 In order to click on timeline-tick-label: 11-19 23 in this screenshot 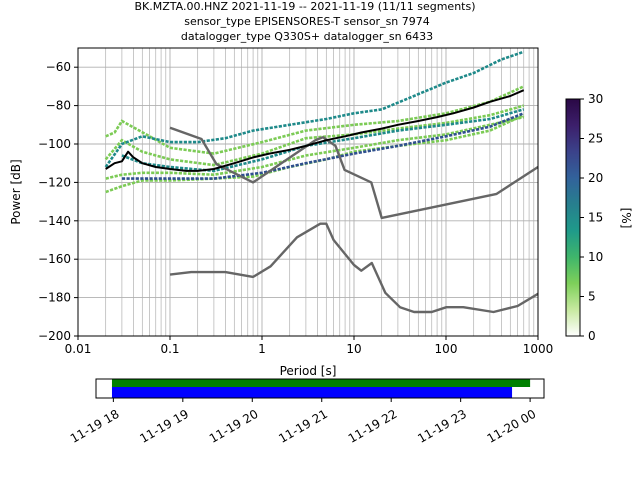, I will do `click(442, 426)`.